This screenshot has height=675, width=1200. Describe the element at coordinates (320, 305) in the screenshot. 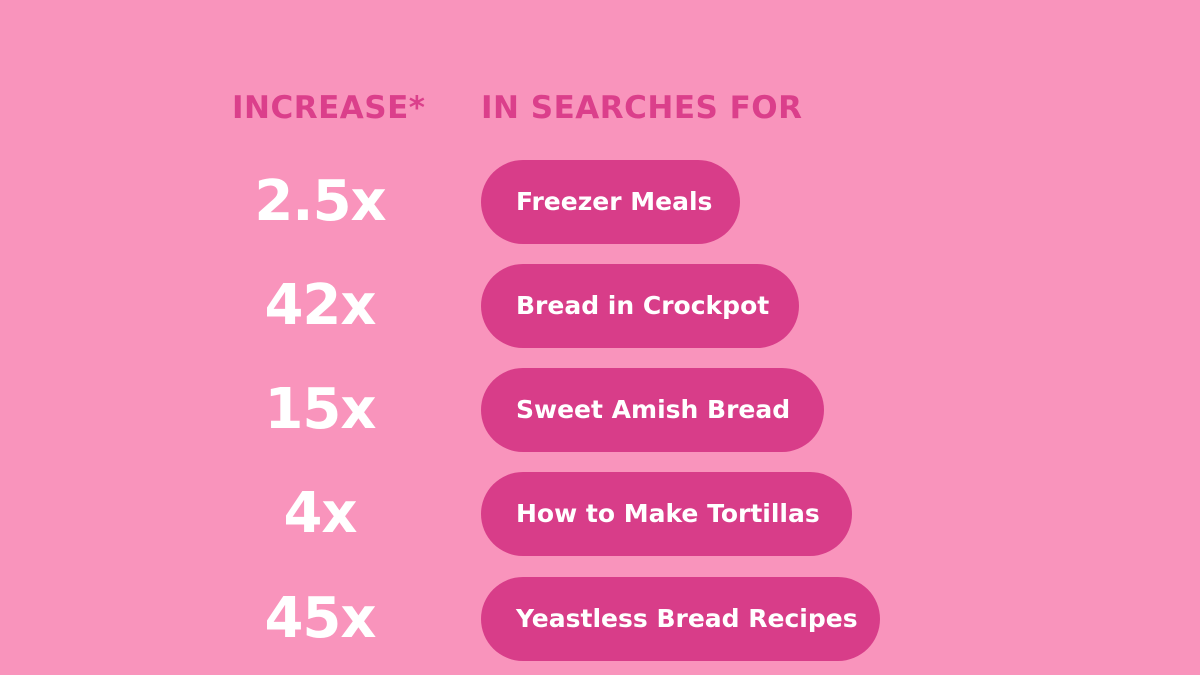

I see `increase-multiplier: 42x` at that location.